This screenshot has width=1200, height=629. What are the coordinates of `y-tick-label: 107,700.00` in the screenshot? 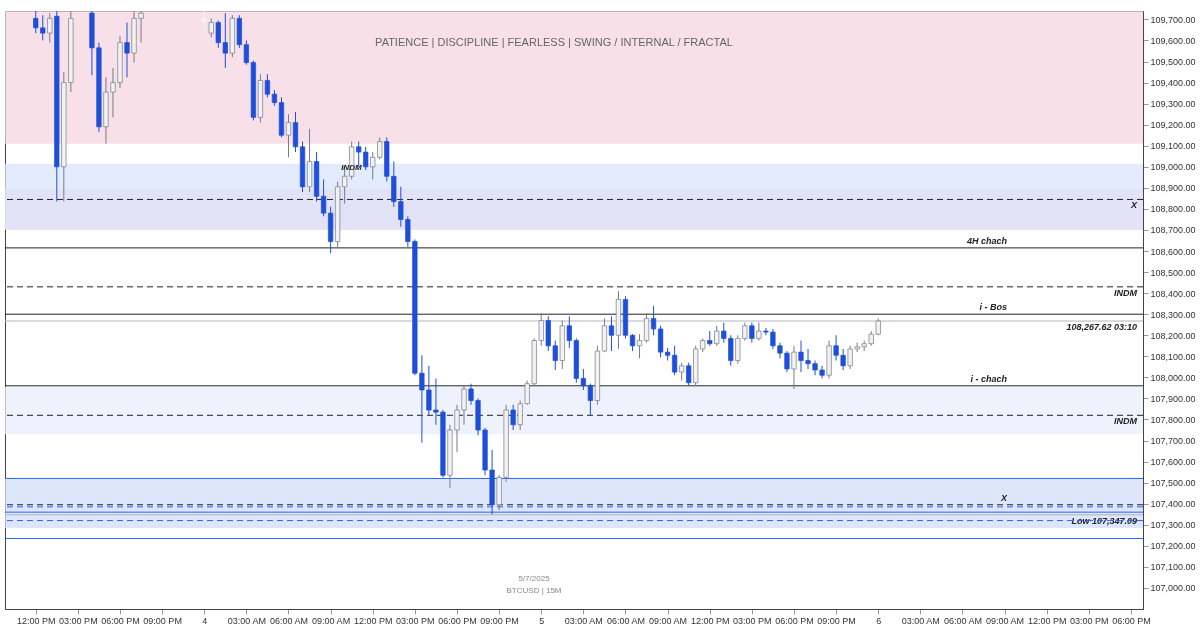 It's located at (1173, 441).